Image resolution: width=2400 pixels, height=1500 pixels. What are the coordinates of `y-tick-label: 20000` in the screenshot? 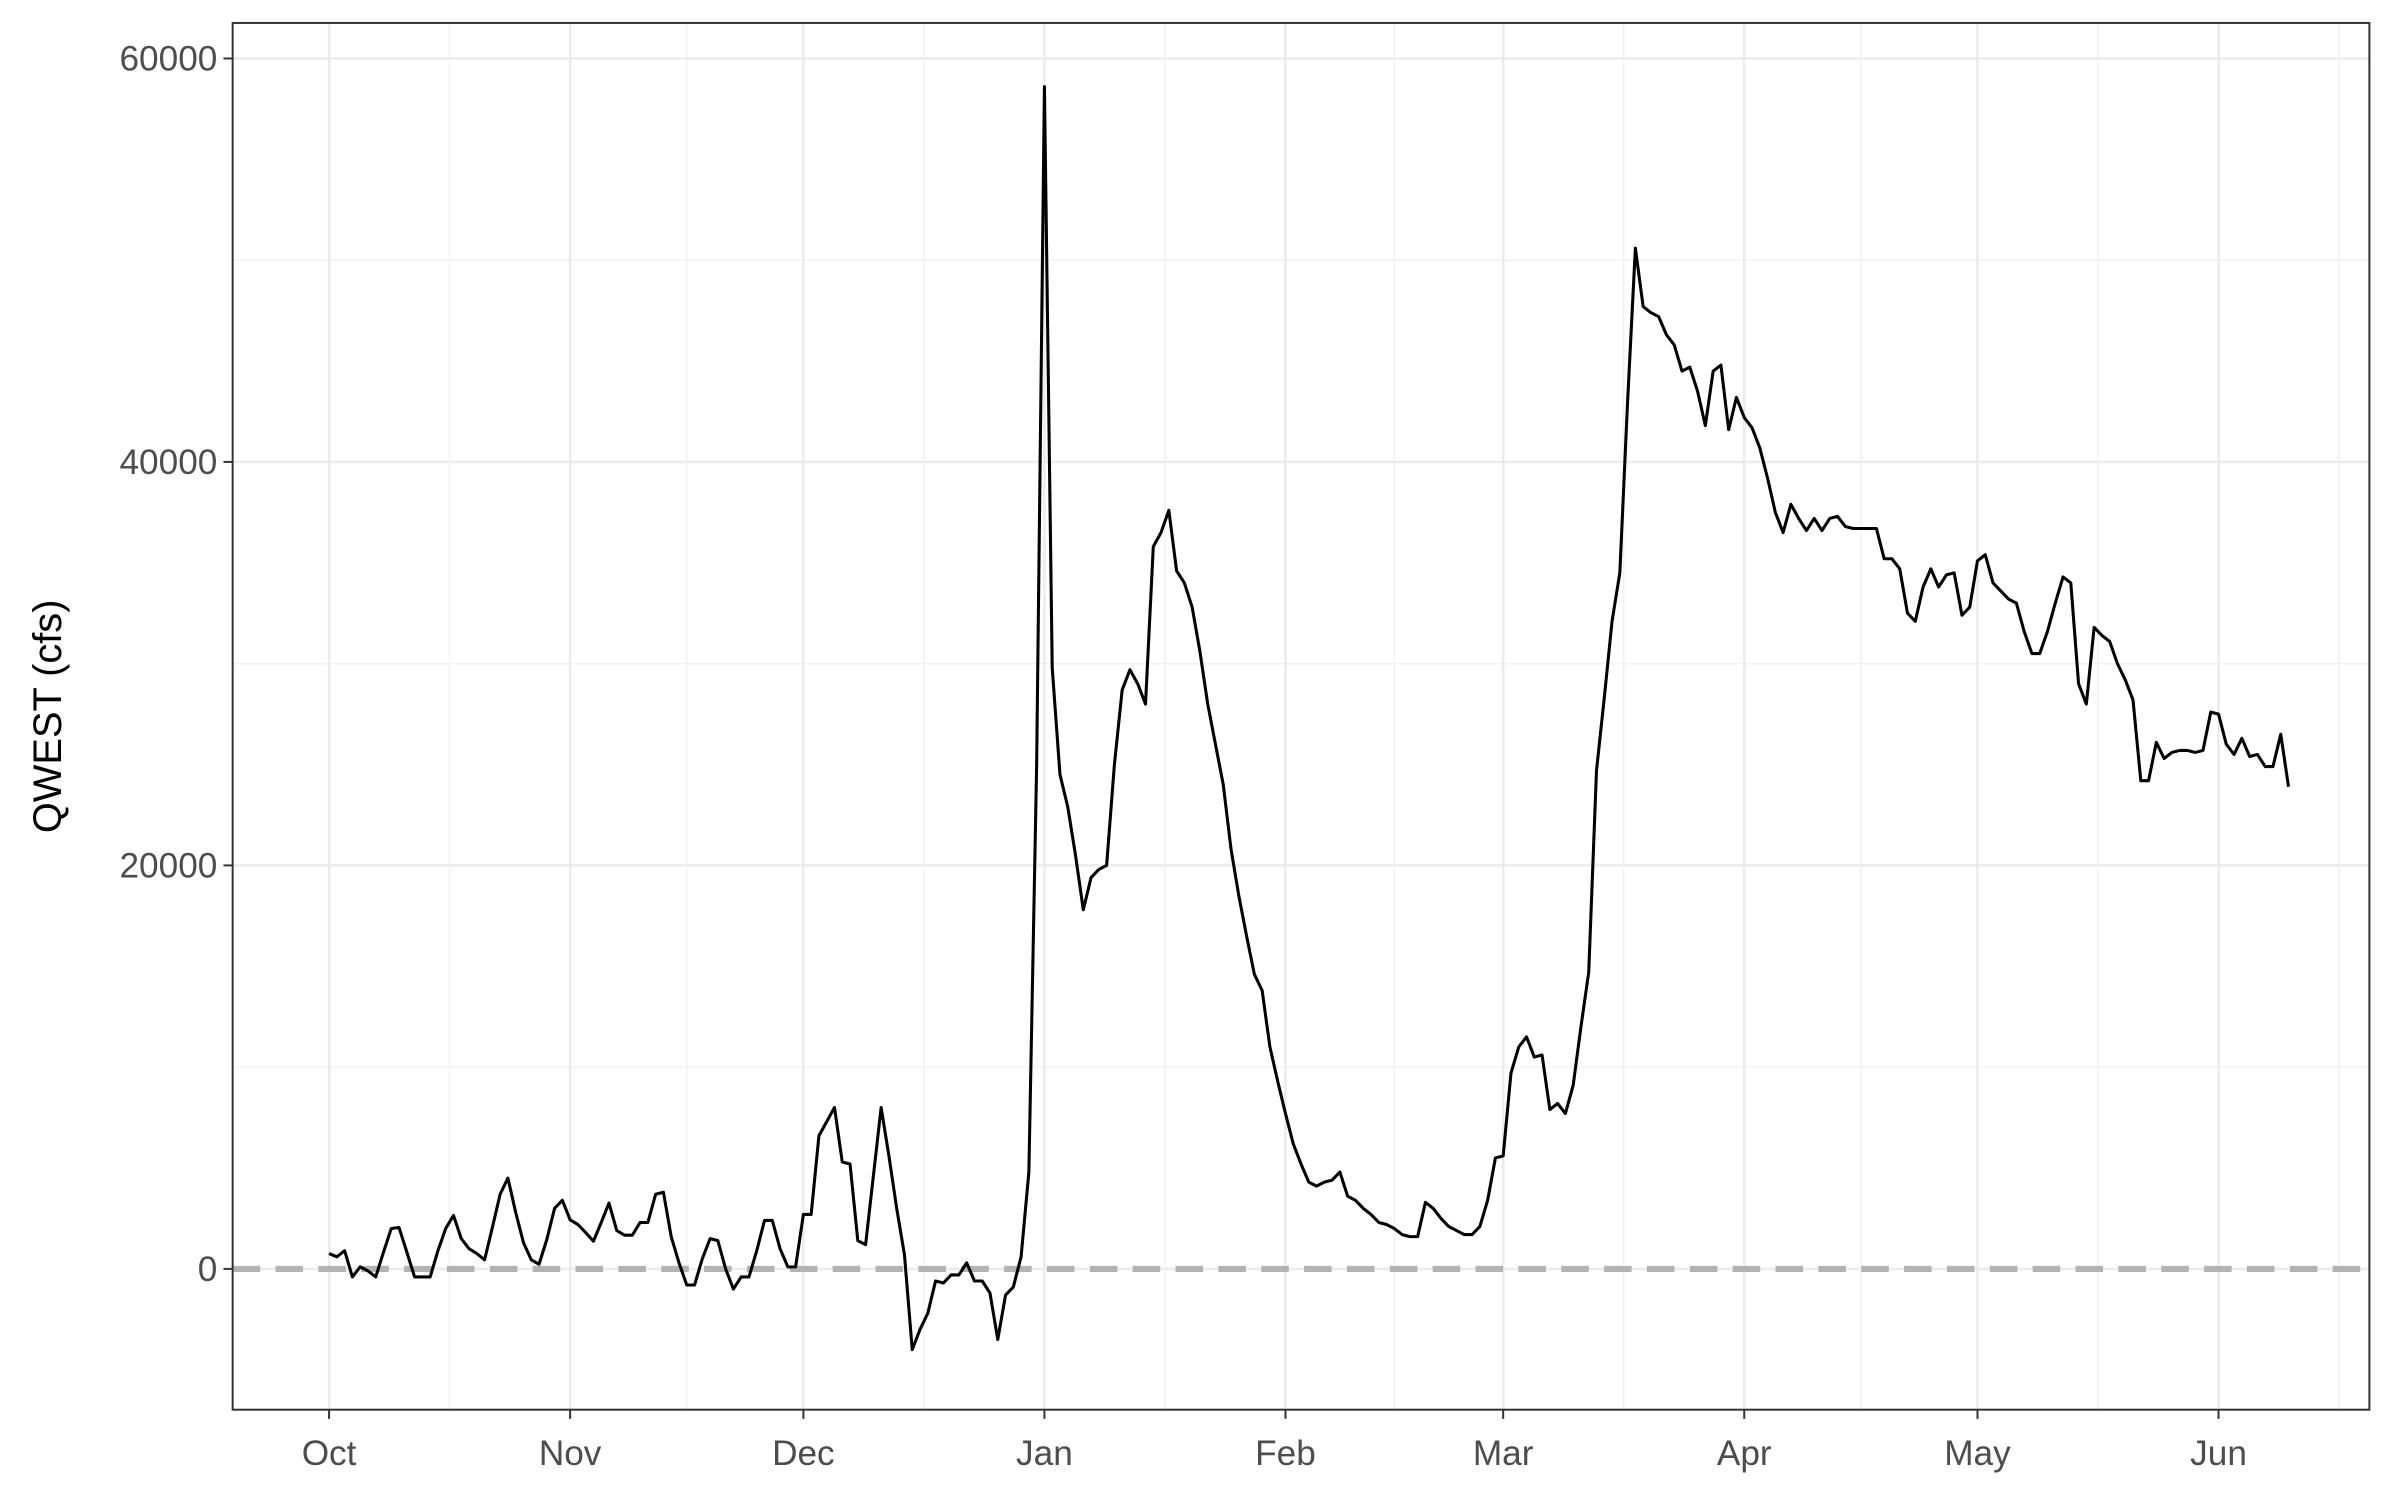 It's located at (168, 866).